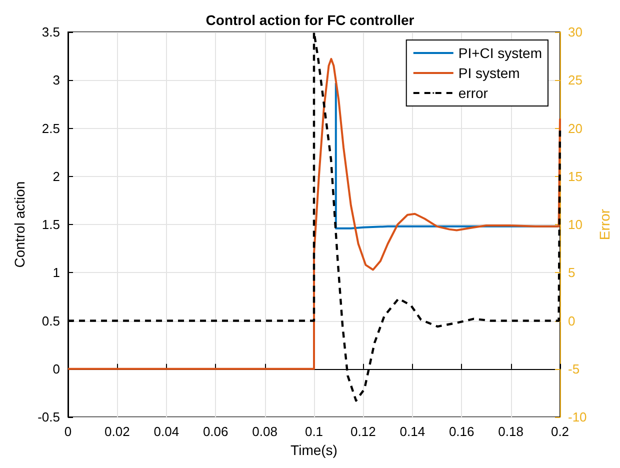 This screenshot has height=468, width=620. Describe the element at coordinates (310, 20) in the screenshot. I see `chart-title: Control action for FC controller` at that location.